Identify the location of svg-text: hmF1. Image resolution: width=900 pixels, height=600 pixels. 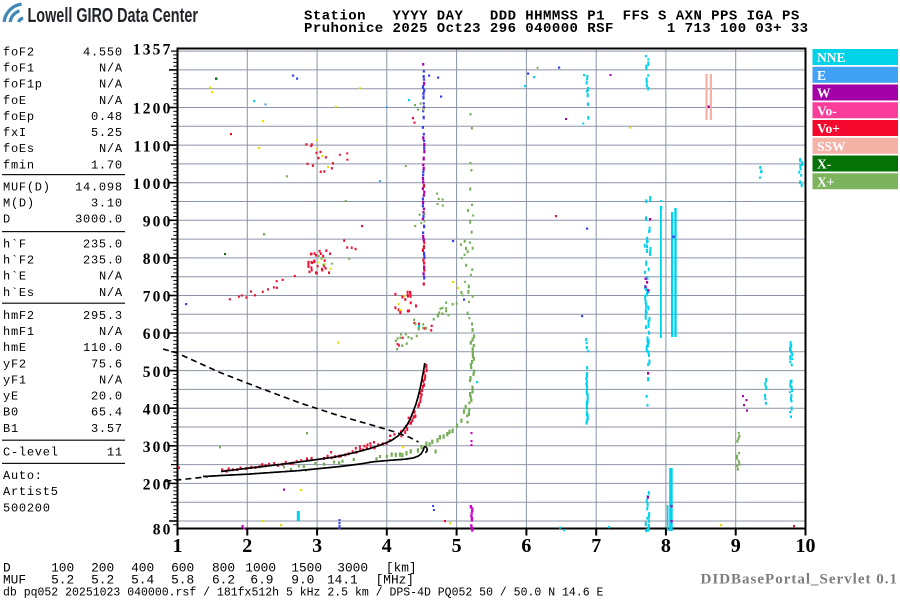
(19, 332).